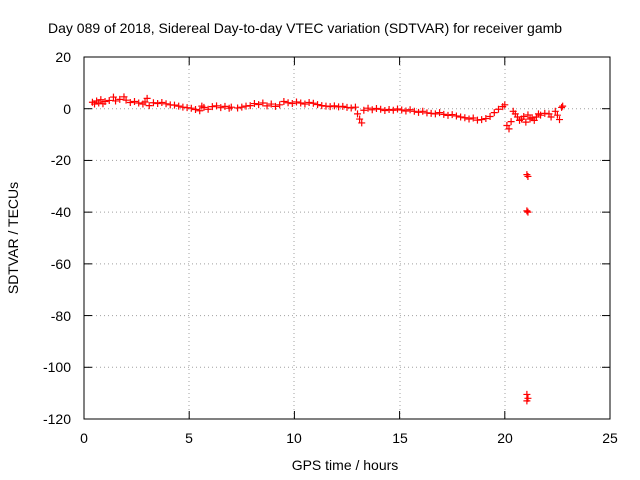 This screenshot has height=480, width=640. I want to click on y-tick-label-m80: -80, so click(61, 316).